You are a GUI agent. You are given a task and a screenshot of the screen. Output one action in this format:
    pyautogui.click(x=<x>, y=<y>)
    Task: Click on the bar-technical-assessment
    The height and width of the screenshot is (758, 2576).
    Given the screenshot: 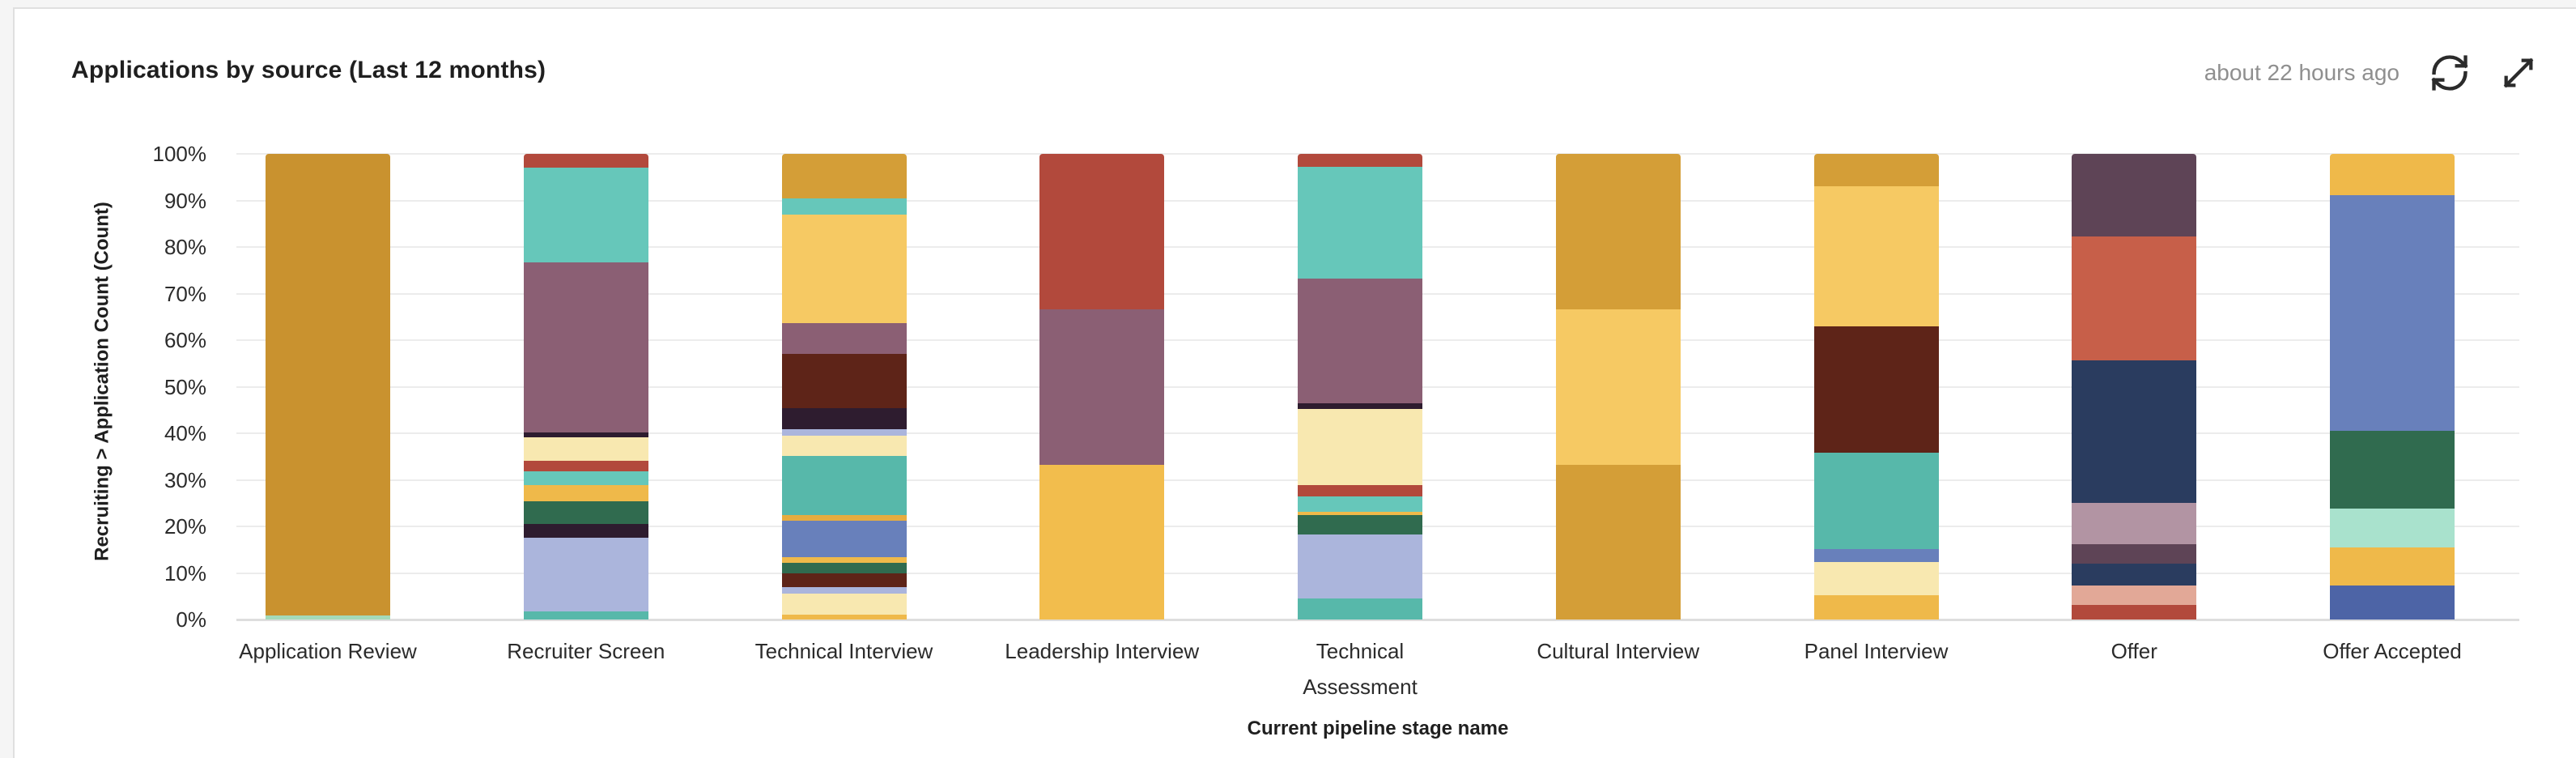 What is the action you would take?
    pyautogui.click(x=1360, y=387)
    